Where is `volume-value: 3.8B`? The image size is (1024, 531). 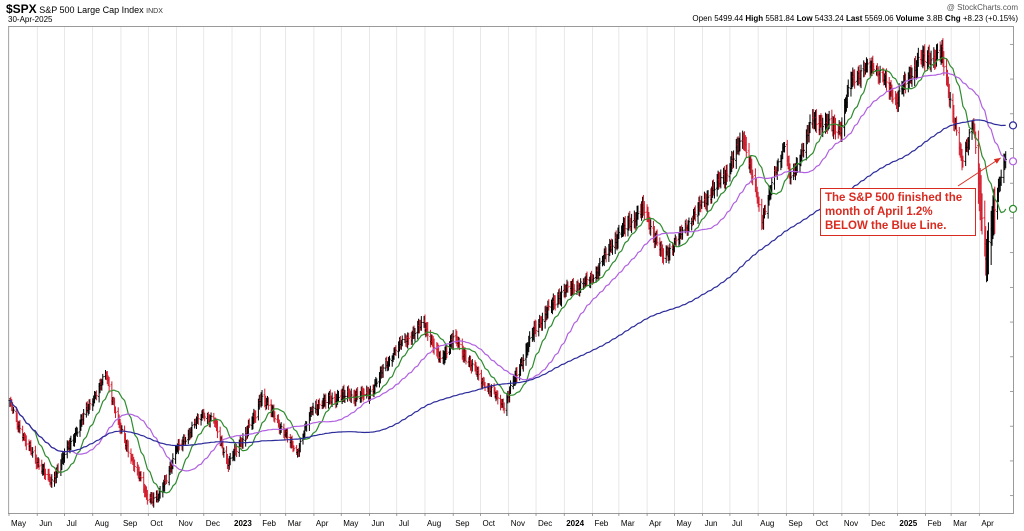
volume-value: 3.8B is located at coordinates (934, 18).